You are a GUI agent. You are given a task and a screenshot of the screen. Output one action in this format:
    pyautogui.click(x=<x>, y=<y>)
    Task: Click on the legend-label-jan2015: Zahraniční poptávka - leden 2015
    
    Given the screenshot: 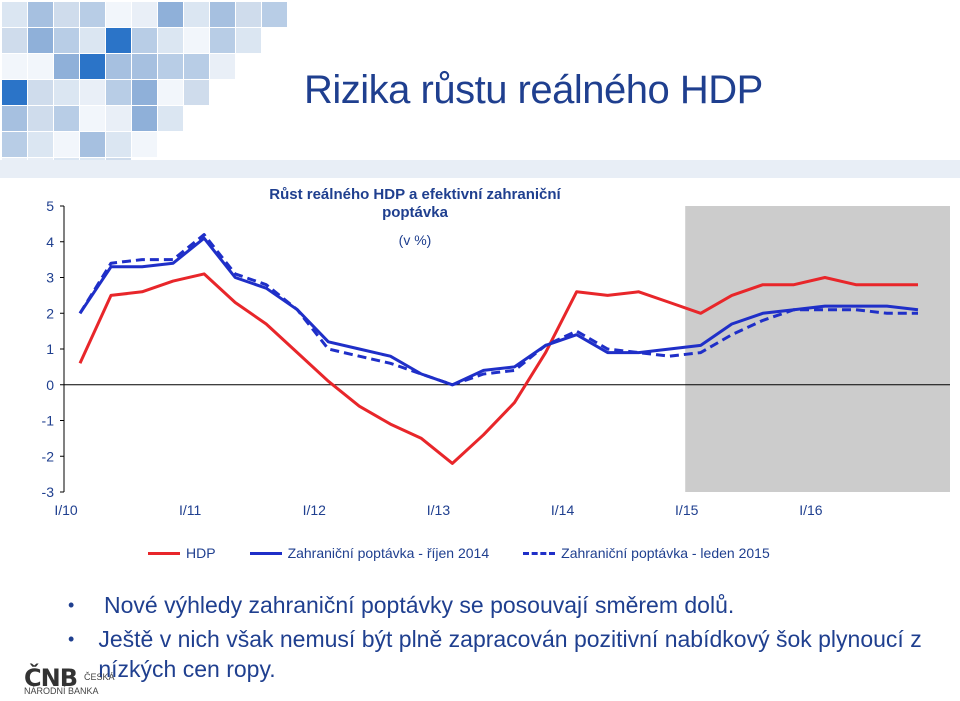 What is the action you would take?
    pyautogui.click(x=665, y=553)
    